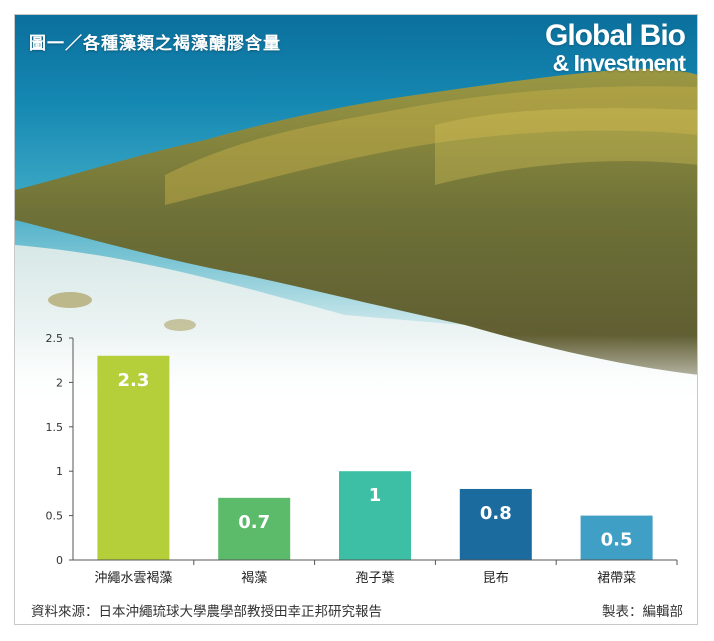 Image resolution: width=714 pixels, height=641 pixels. What do you see at coordinates (616, 578) in the screenshot?
I see `x-tick-label: 裙帶菜` at bounding box center [616, 578].